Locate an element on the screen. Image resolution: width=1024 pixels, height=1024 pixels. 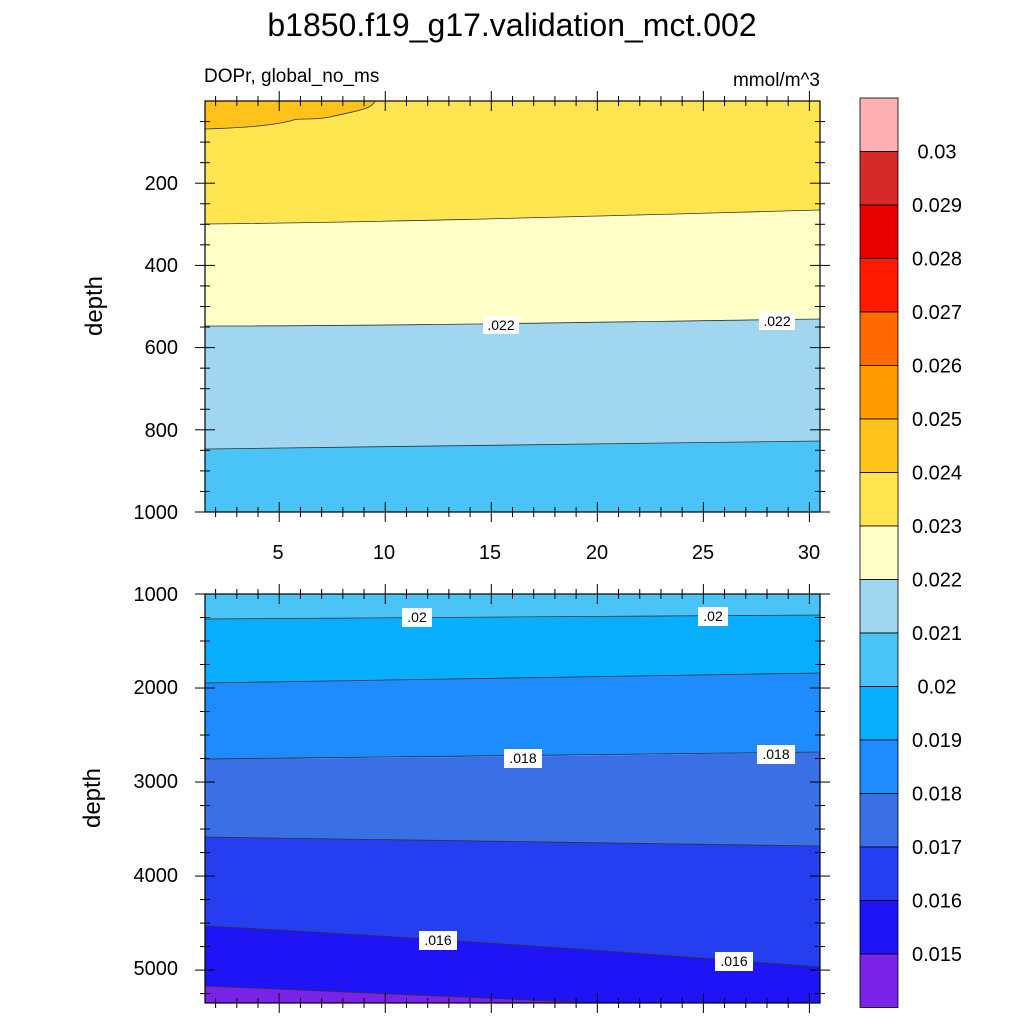
x-tick-label: 30 is located at coordinates (809, 553).